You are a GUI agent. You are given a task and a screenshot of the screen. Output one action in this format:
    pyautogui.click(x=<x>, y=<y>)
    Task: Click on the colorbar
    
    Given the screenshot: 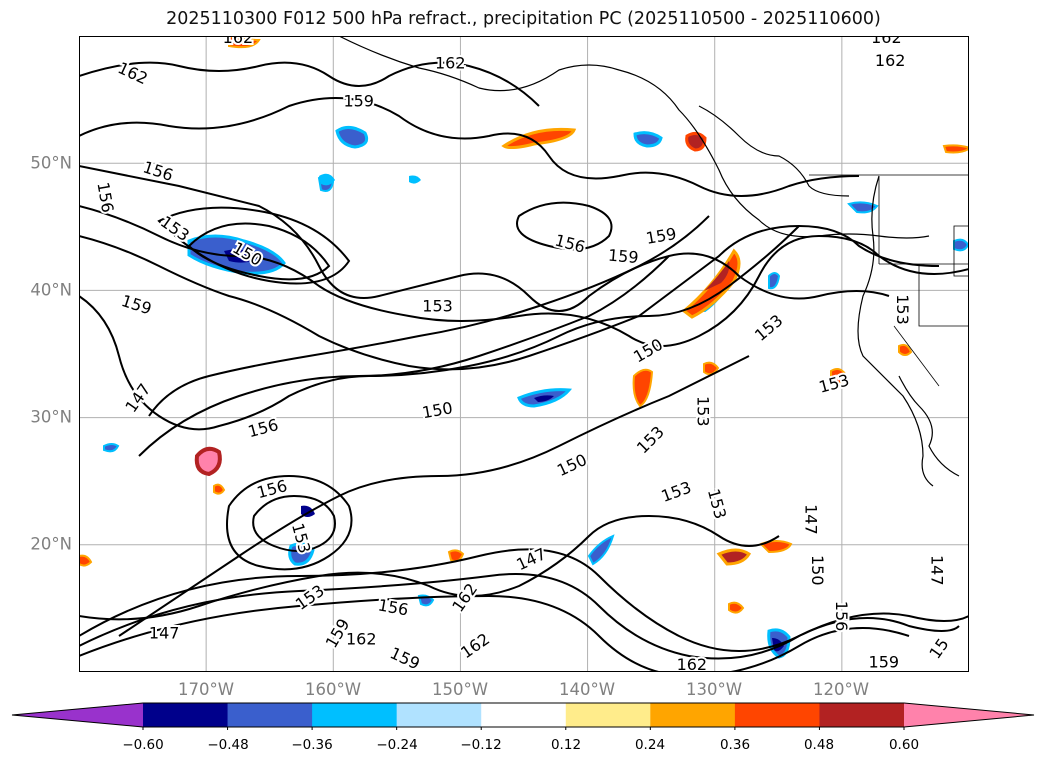 What is the action you would take?
    pyautogui.click(x=523, y=716)
    